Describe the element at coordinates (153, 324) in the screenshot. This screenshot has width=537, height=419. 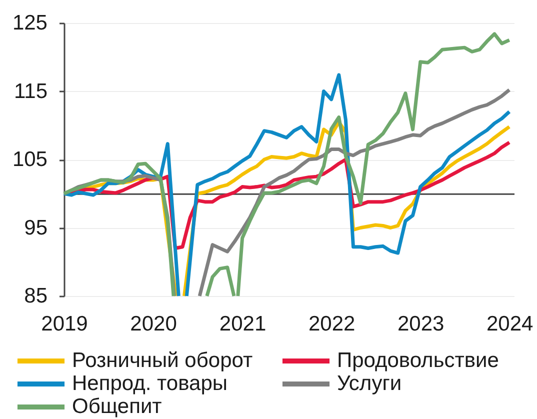
I see `x-tick-label: 2020` at that location.